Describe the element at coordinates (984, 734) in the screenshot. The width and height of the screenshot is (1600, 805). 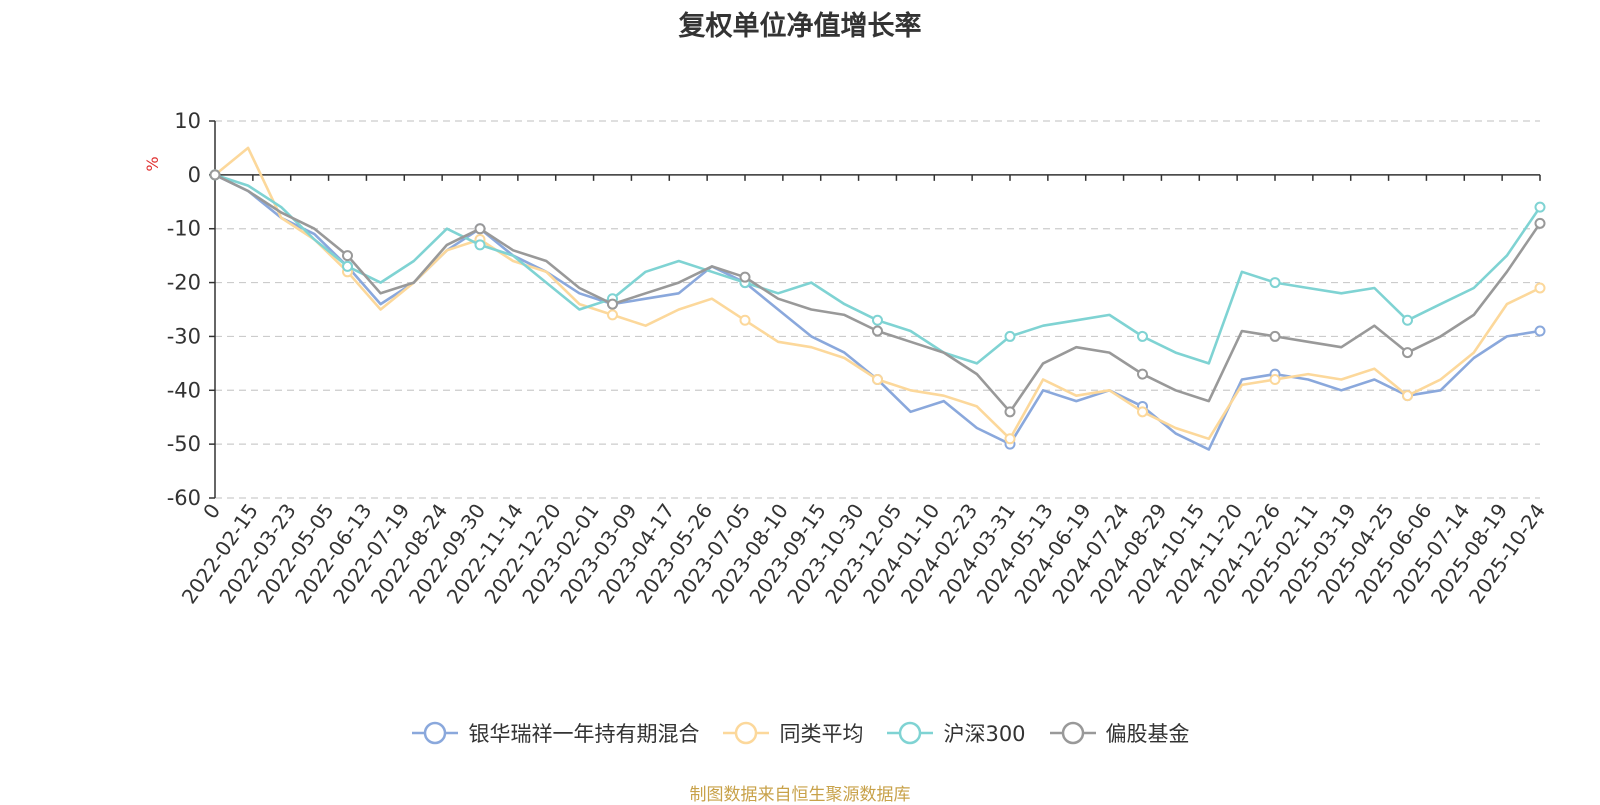
I see `legend-label: 沪深300` at that location.